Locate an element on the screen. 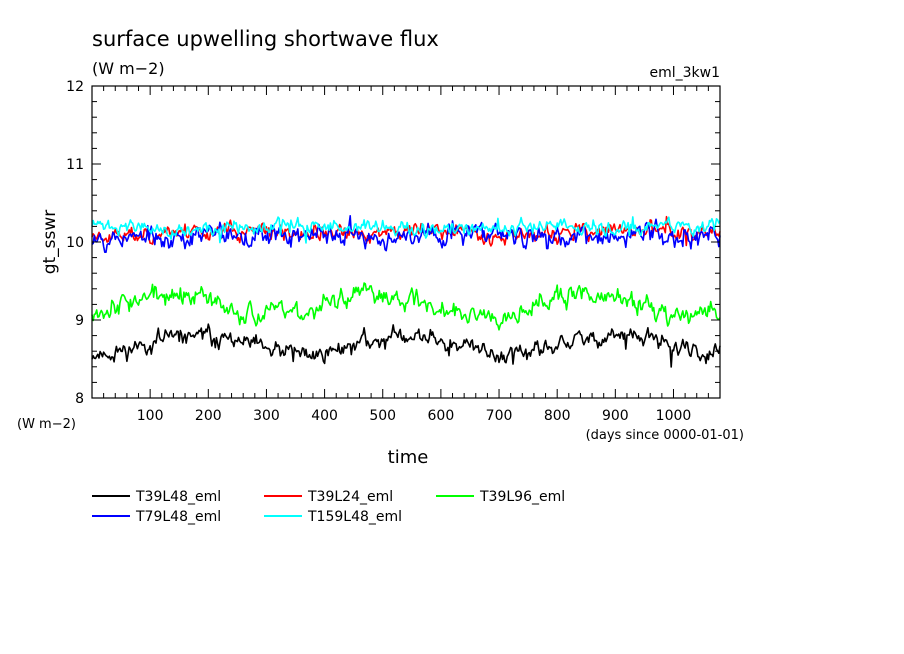 Image resolution: width=904 pixels, height=654 pixels. x-tick-label: 600 is located at coordinates (441, 416).